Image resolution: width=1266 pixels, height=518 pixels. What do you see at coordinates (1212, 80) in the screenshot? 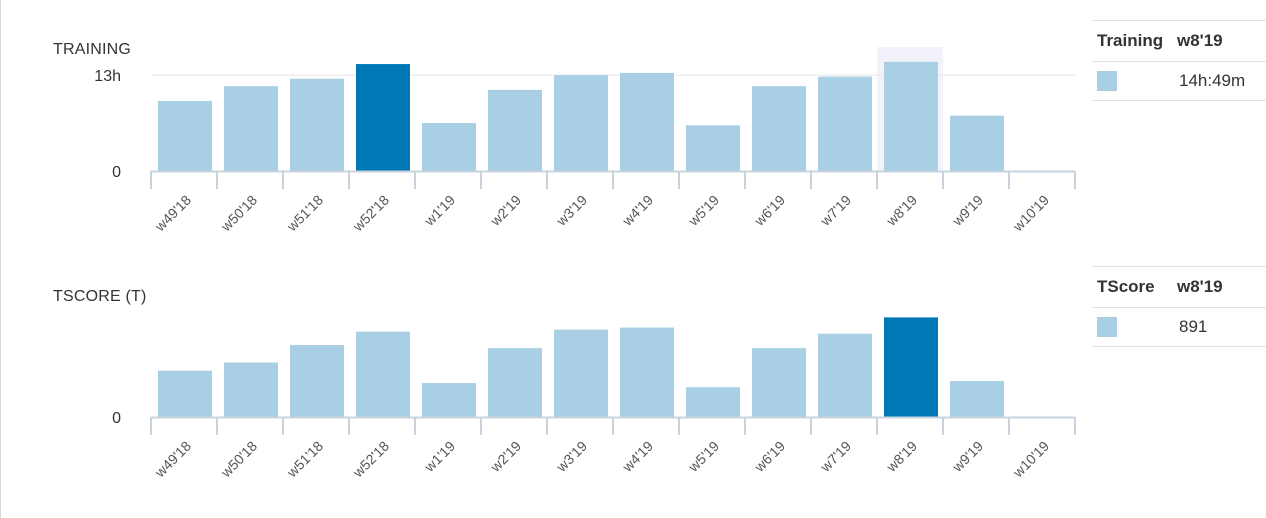
I see `tooltip-value: 14h:49m` at bounding box center [1212, 80].